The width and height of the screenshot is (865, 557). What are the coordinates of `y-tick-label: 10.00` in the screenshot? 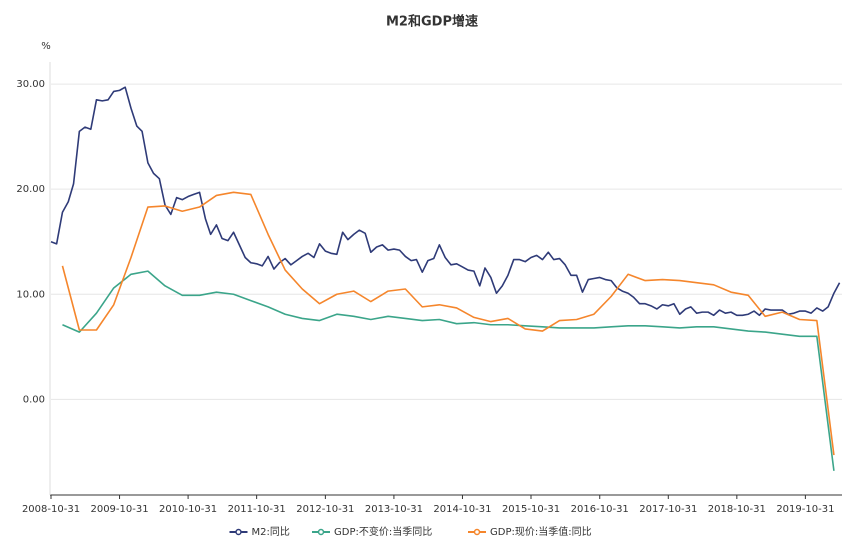 It's located at (30, 294).